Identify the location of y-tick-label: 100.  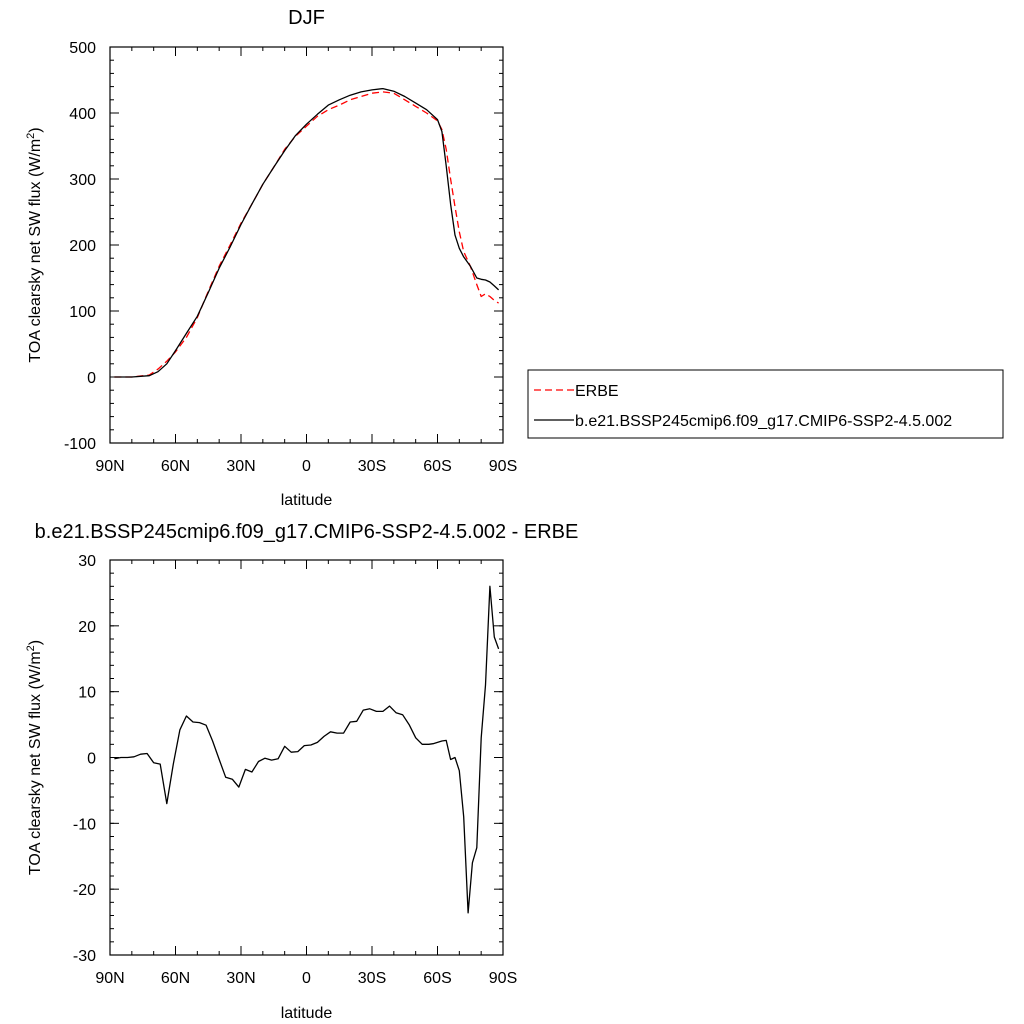
(82, 312).